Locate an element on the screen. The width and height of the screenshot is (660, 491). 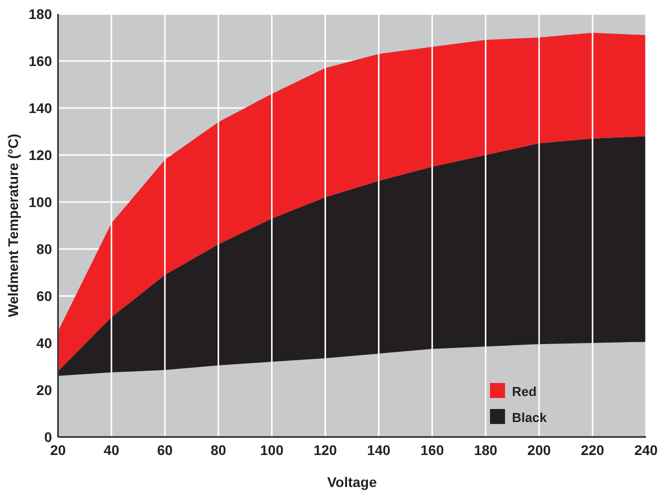
legend-label: Red is located at coordinates (524, 391).